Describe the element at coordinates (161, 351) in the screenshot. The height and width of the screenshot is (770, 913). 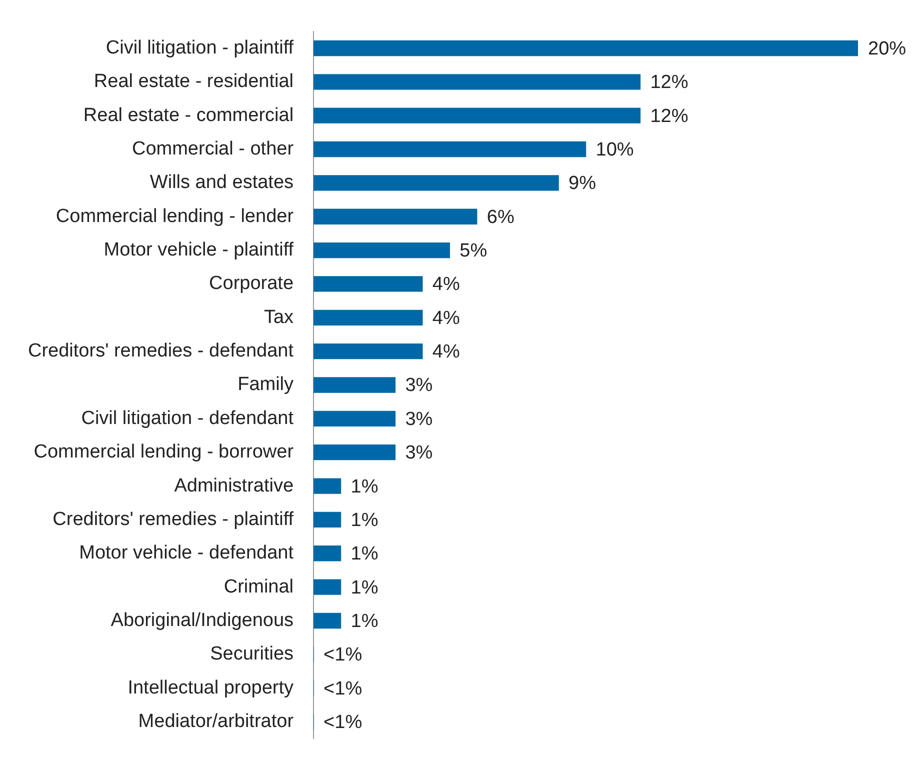
I see `y-tick-label: Creditors' remedies - defendant` at that location.